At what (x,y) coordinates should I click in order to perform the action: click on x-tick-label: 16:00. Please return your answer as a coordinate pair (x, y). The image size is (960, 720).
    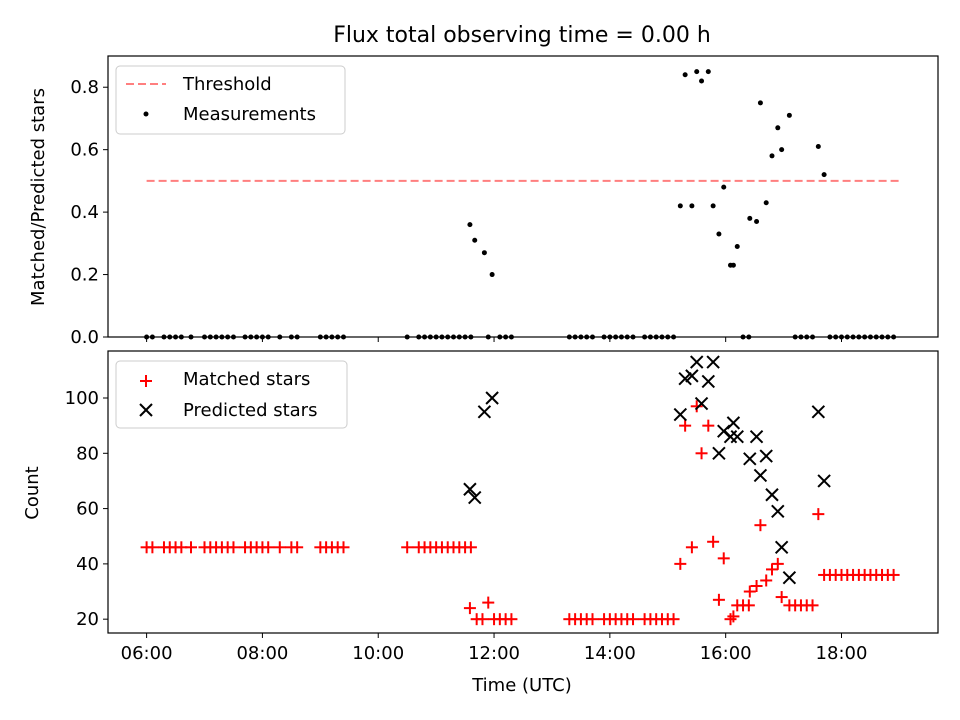
    Looking at the image, I should click on (726, 653).